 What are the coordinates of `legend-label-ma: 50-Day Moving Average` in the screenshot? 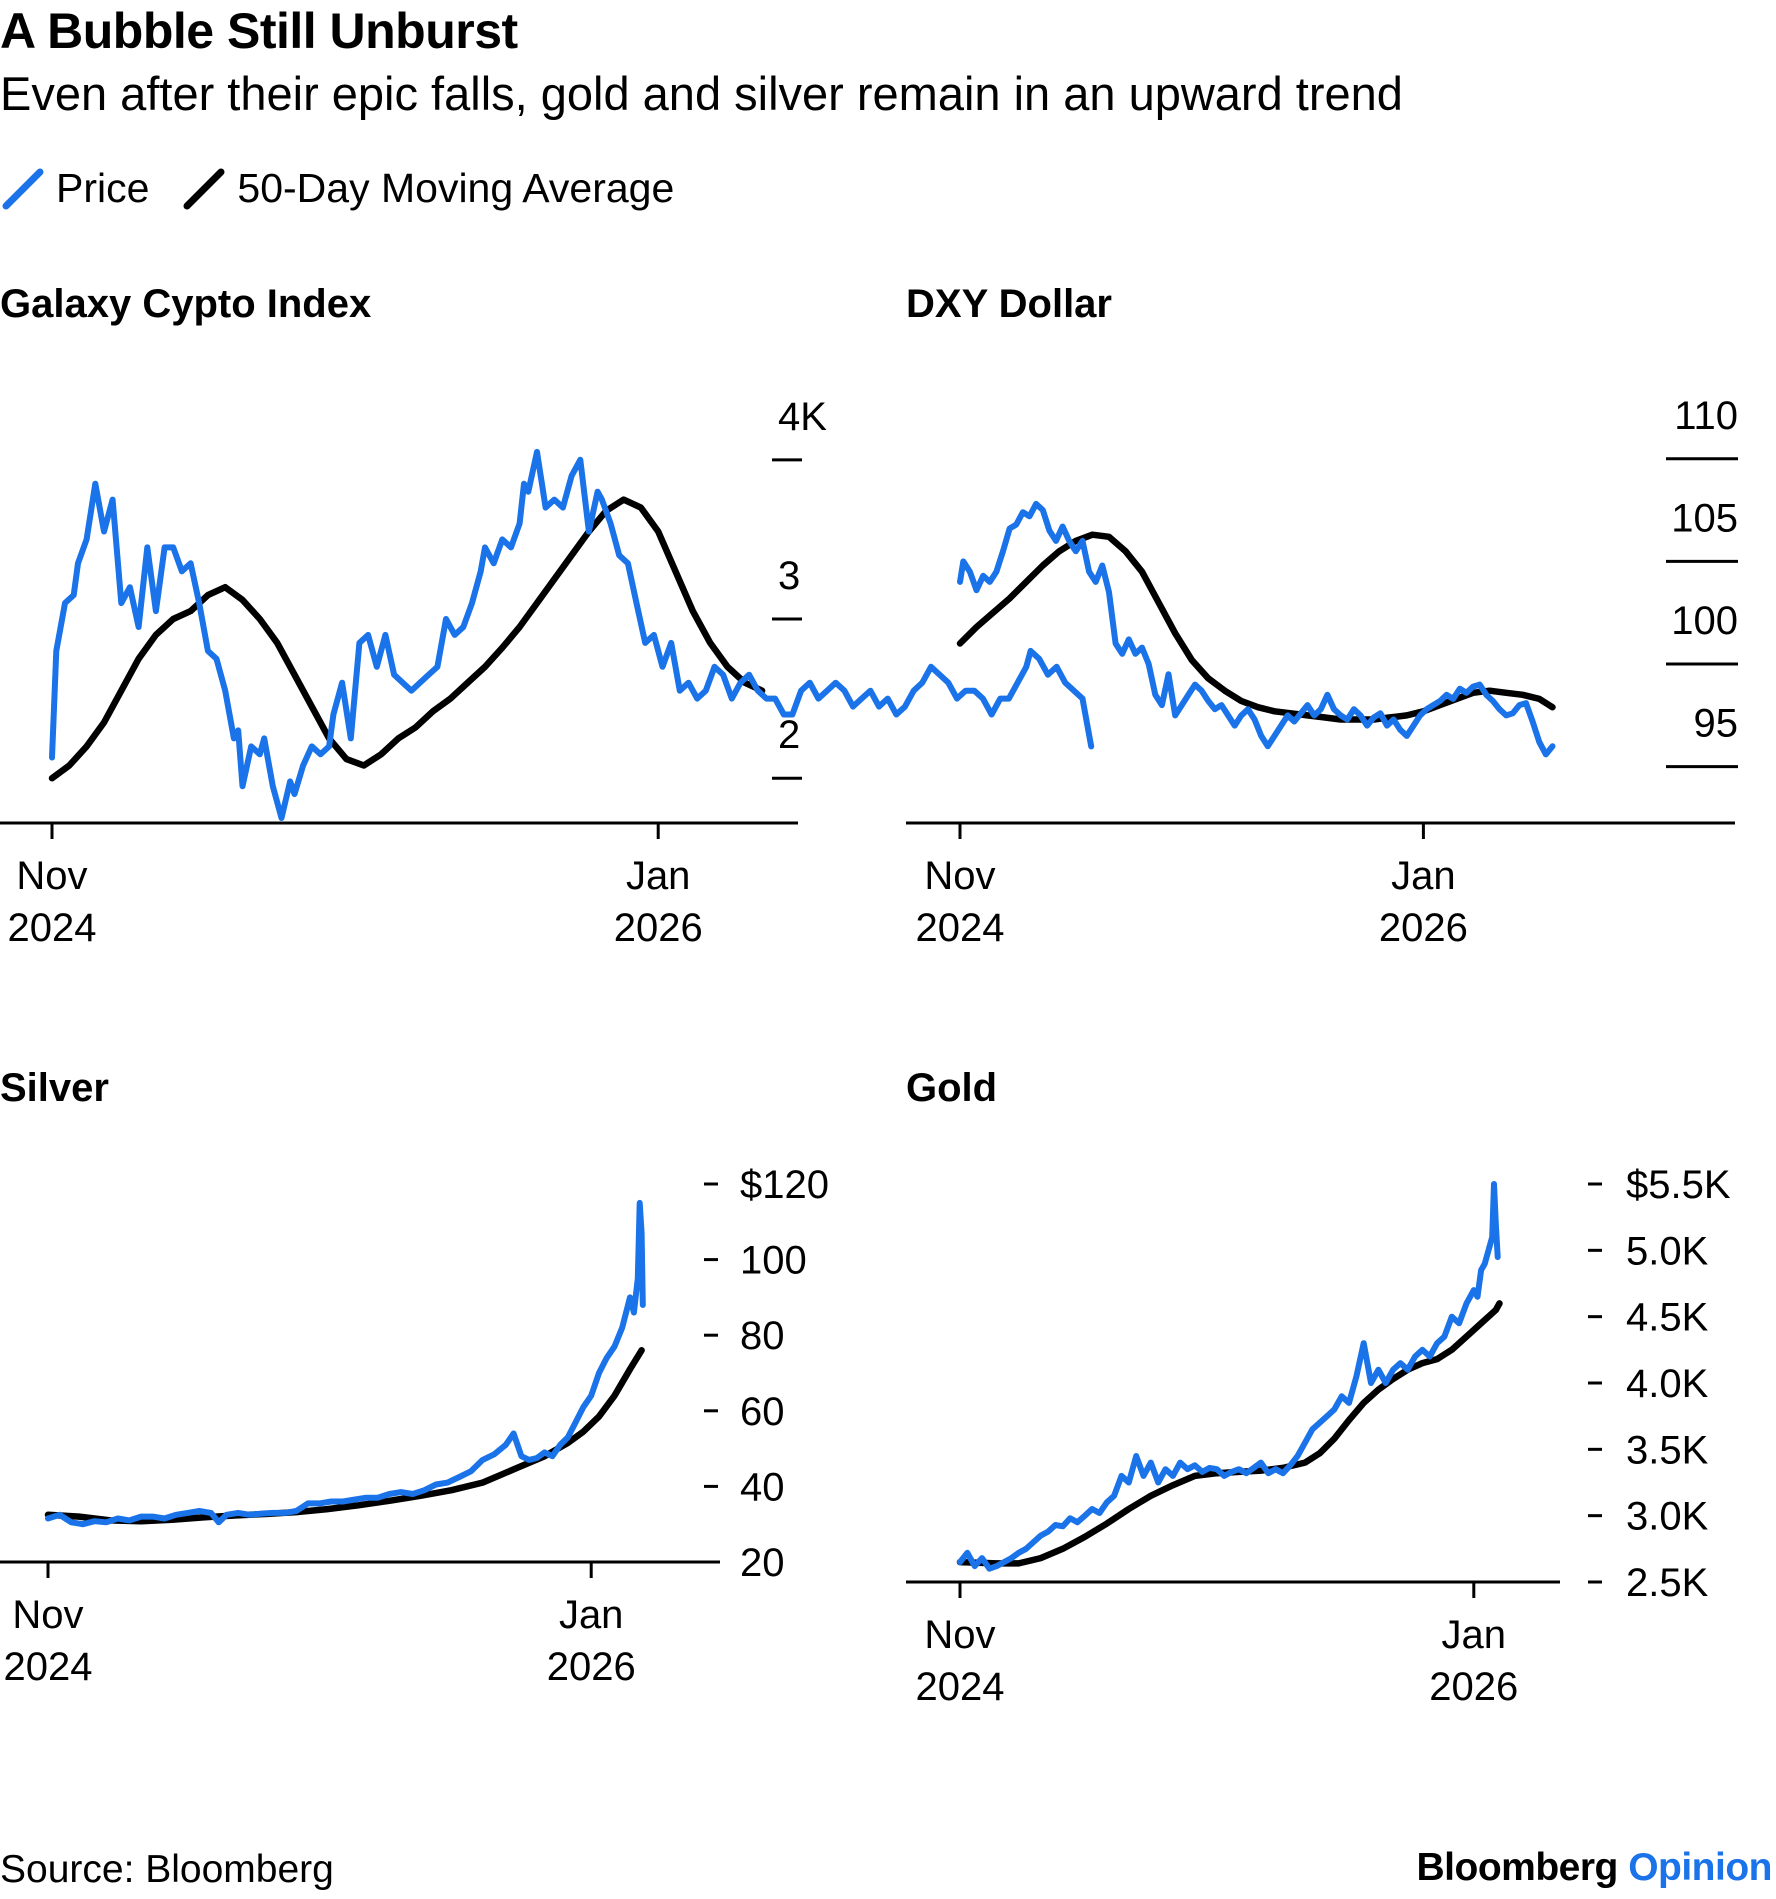 It's located at (456, 187).